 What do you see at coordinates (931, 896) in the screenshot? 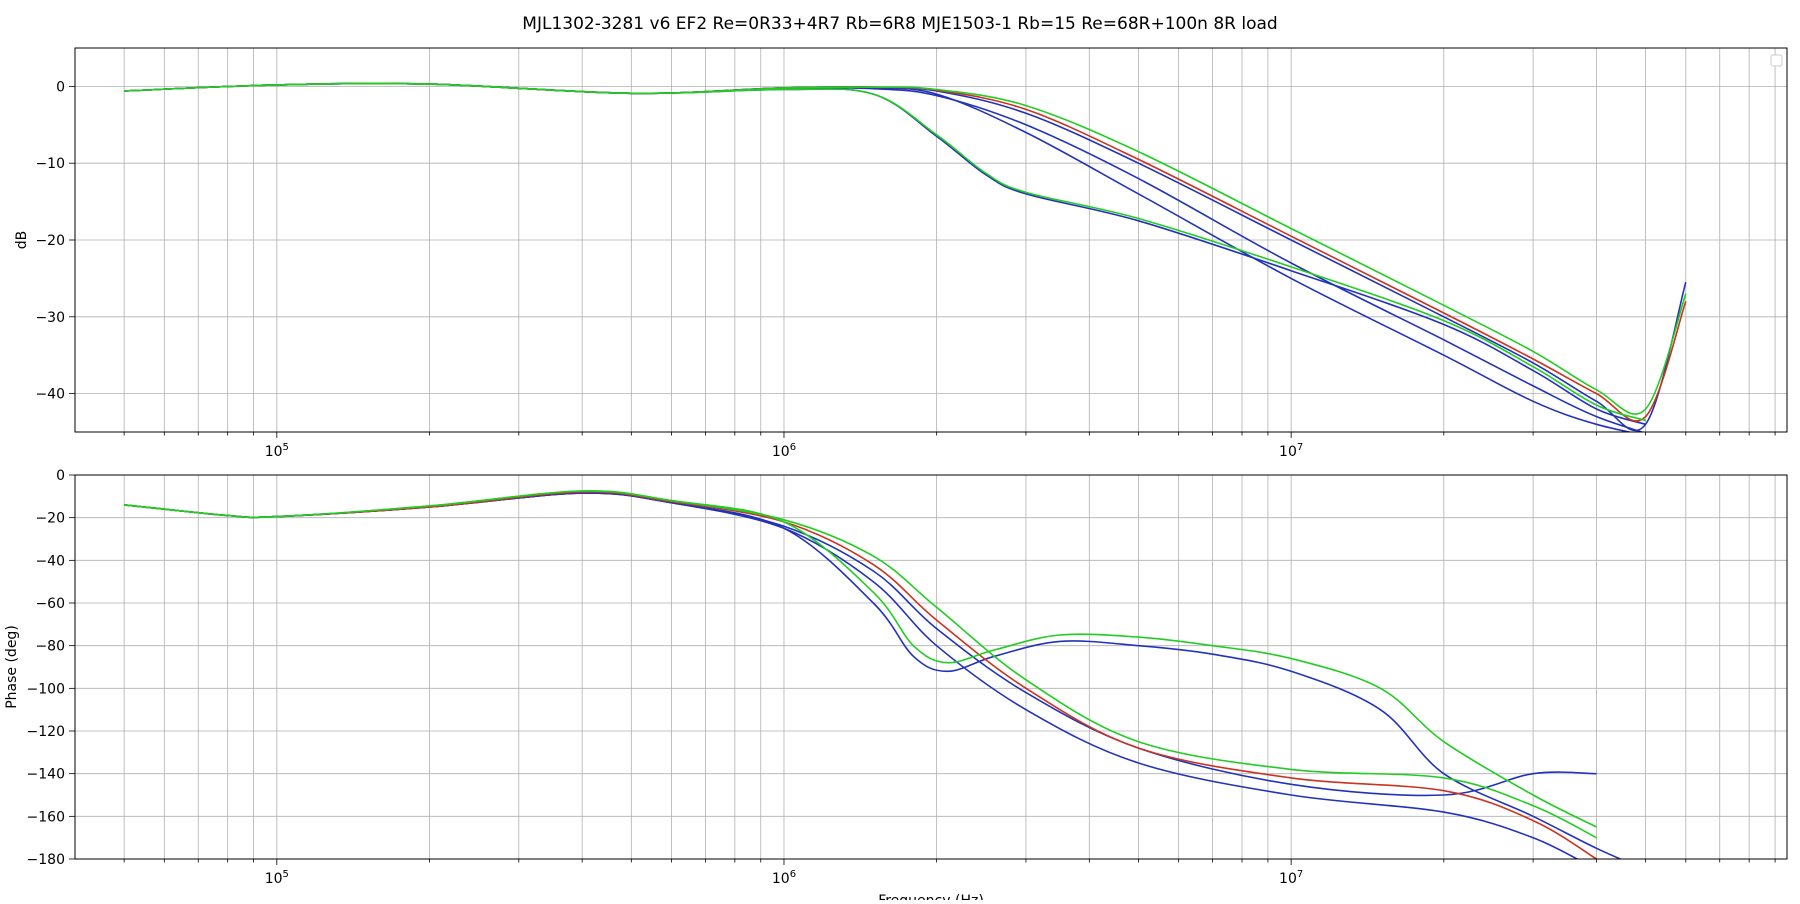
I see `x-axis-label: Frequency (Hz)` at bounding box center [931, 896].